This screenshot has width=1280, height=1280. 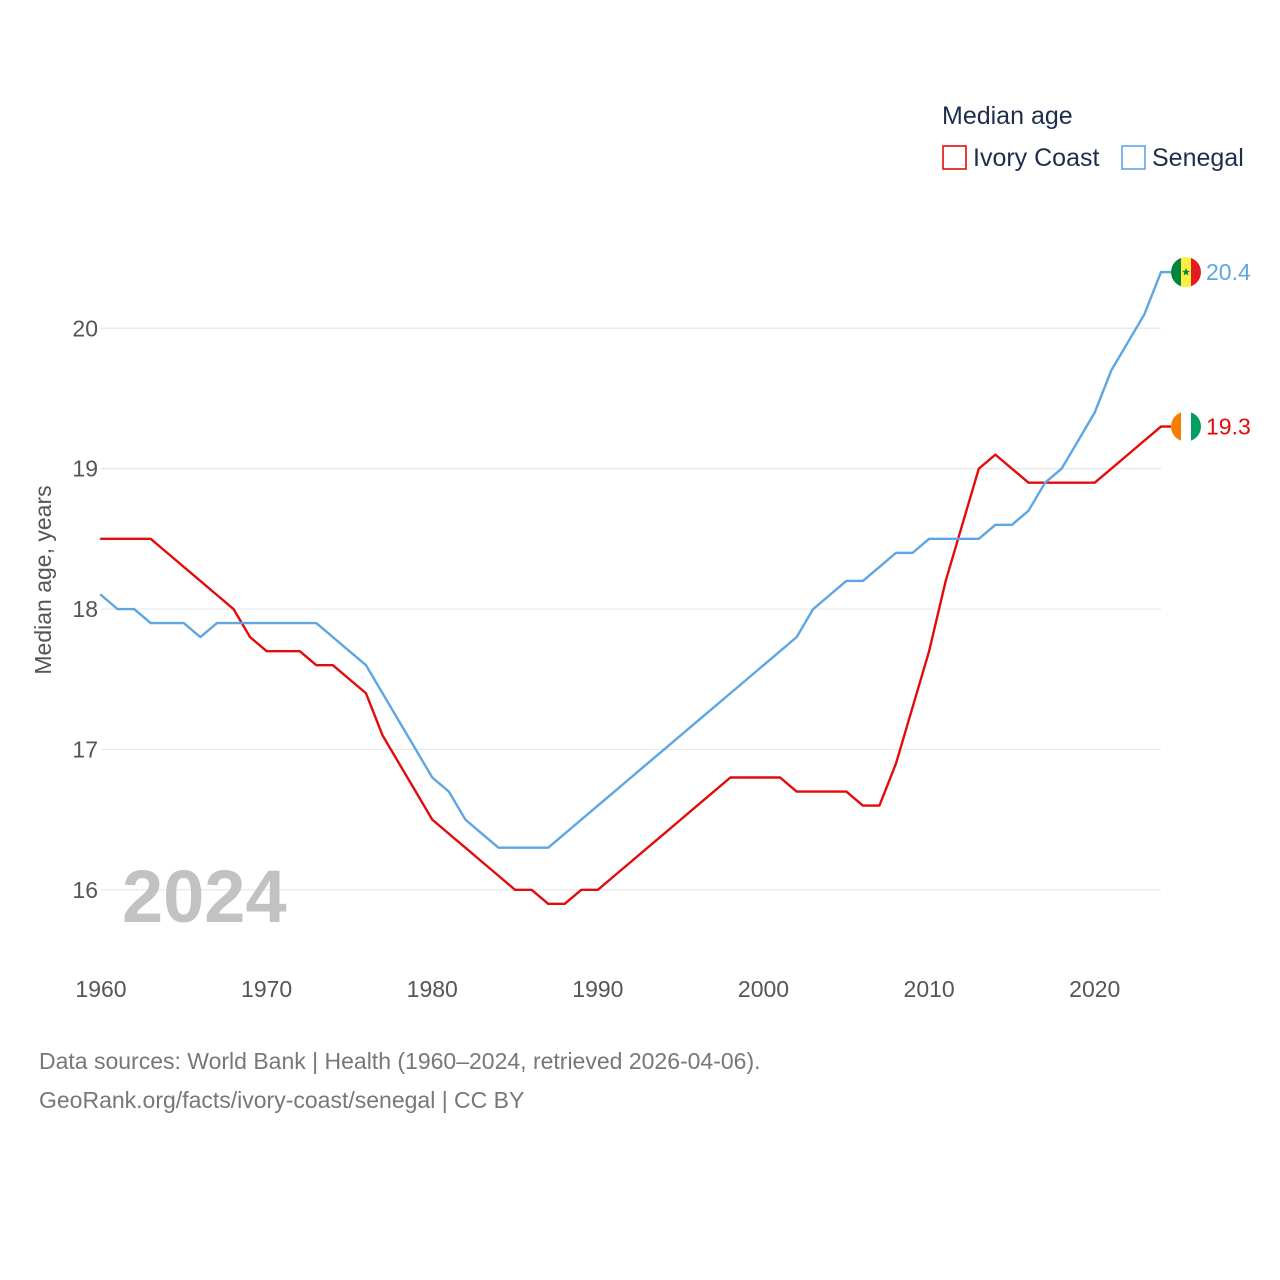 What do you see at coordinates (432, 989) in the screenshot?
I see `x-tick-label: 1980` at bounding box center [432, 989].